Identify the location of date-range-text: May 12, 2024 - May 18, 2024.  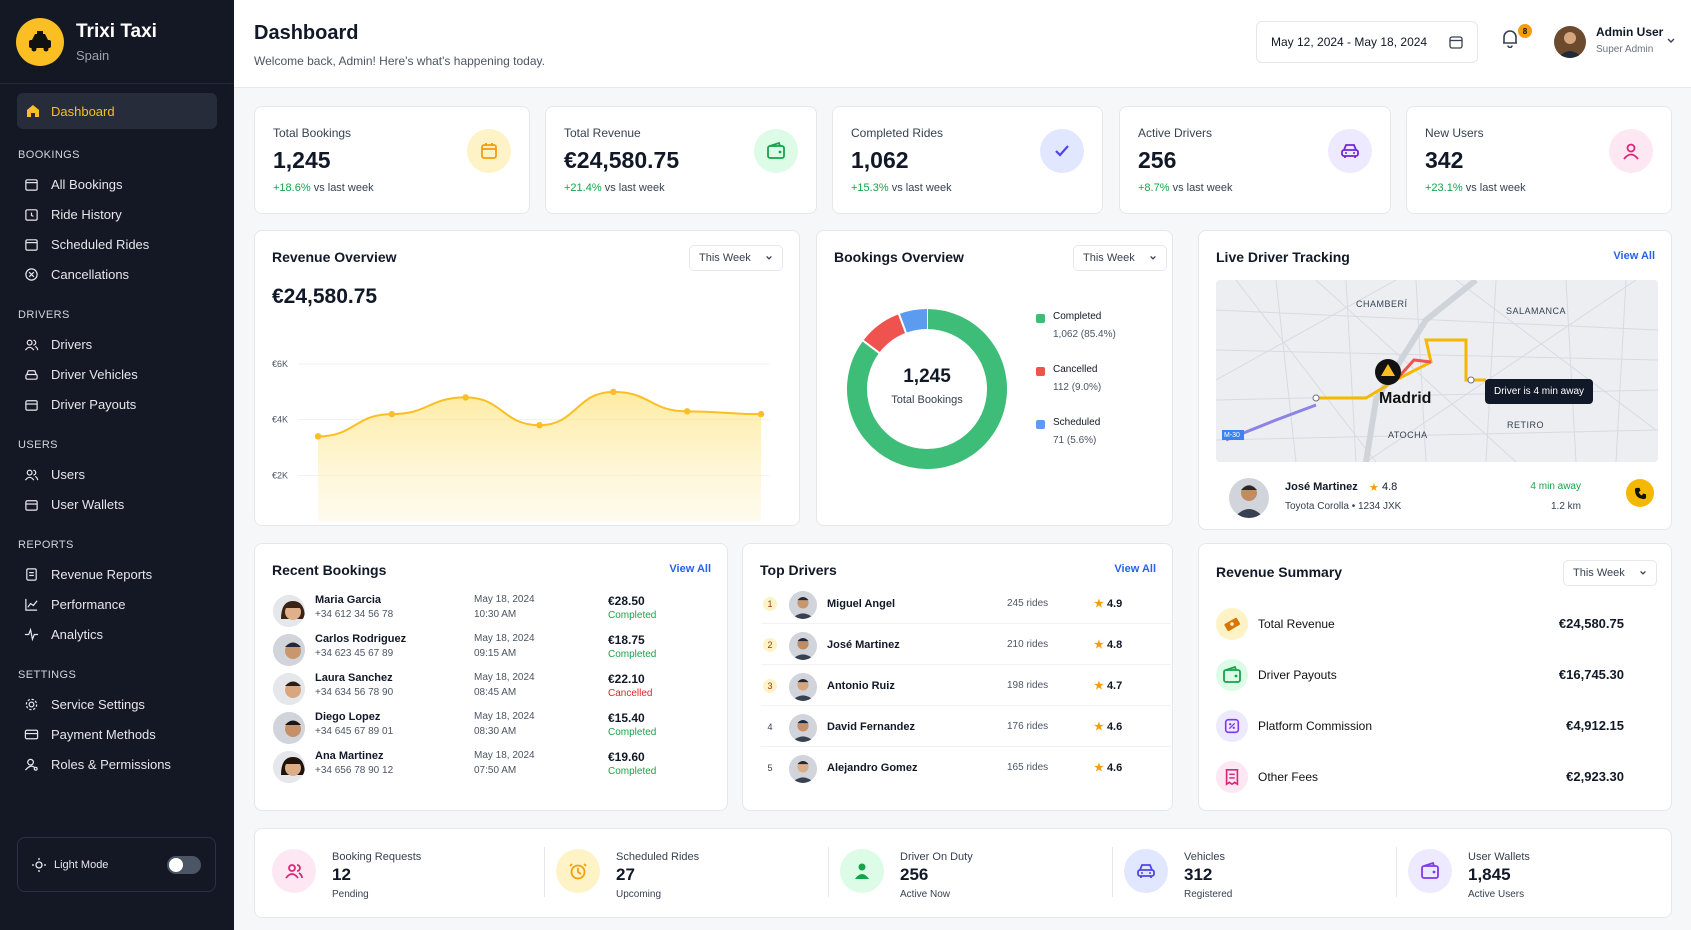
(1349, 42).